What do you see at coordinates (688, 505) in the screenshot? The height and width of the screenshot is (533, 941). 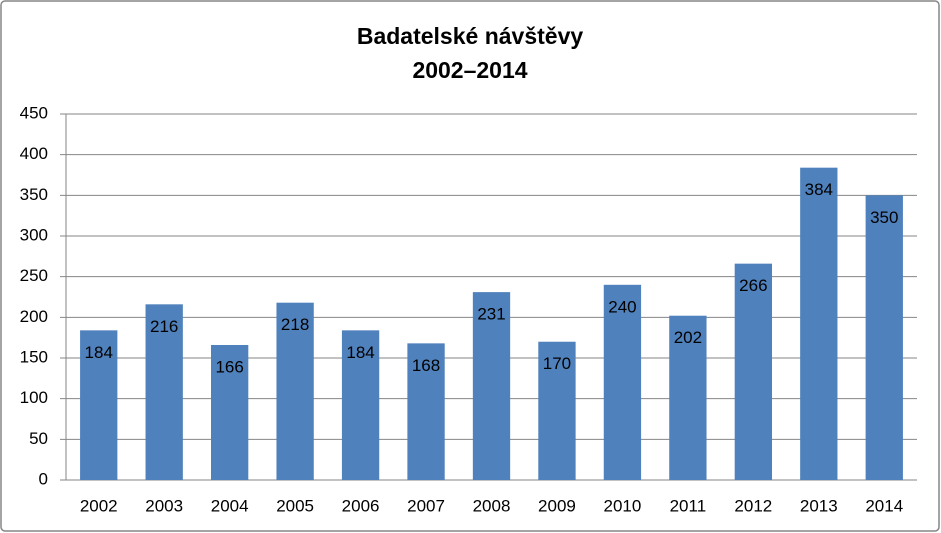 I see `x-tick-label: 2011` at bounding box center [688, 505].